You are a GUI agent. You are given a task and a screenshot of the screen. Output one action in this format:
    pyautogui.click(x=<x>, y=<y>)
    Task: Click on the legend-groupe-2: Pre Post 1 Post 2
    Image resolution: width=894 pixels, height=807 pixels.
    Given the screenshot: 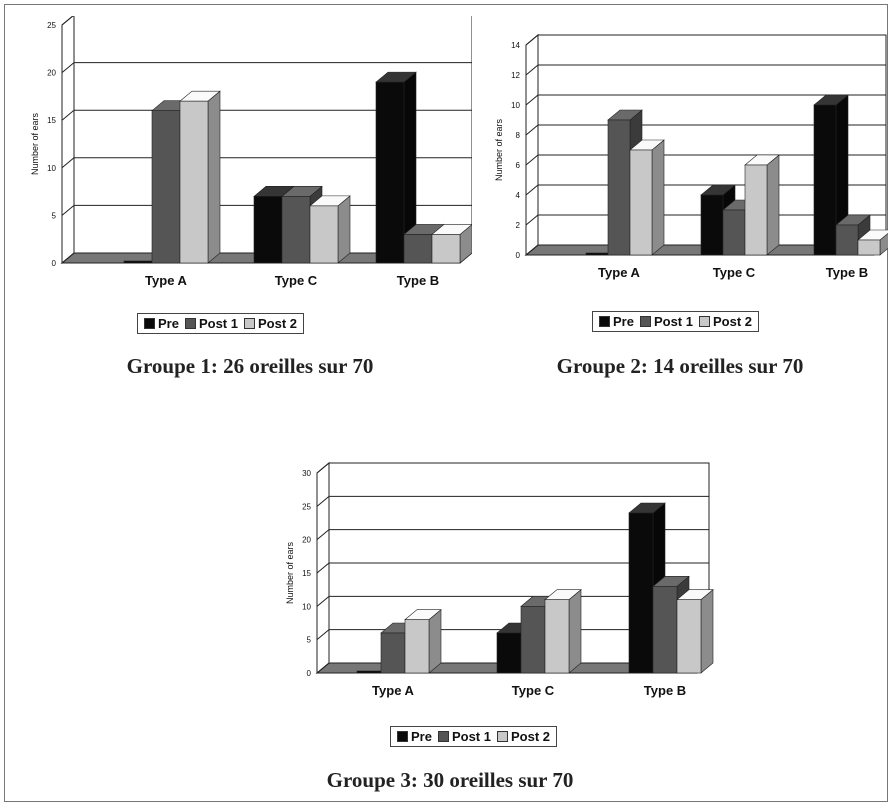 What is the action you would take?
    pyautogui.click(x=675, y=321)
    